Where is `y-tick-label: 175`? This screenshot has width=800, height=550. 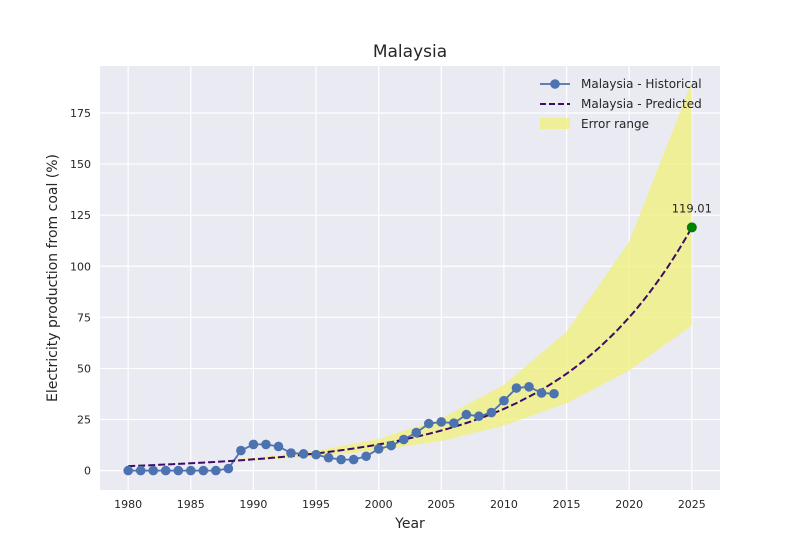 y-tick-label: 175 is located at coordinates (80, 113).